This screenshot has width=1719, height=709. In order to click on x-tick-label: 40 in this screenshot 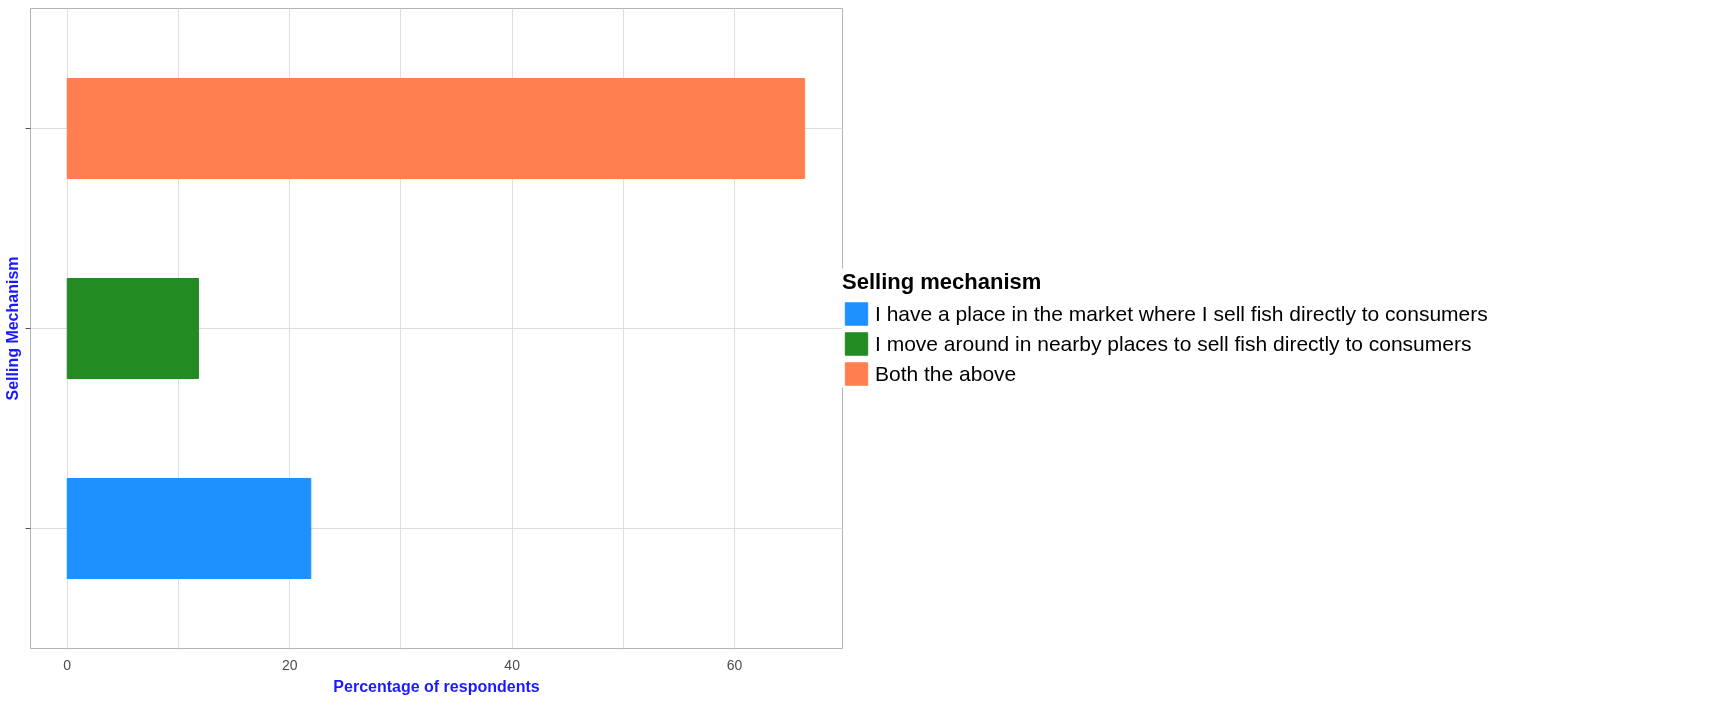, I will do `click(512, 664)`.